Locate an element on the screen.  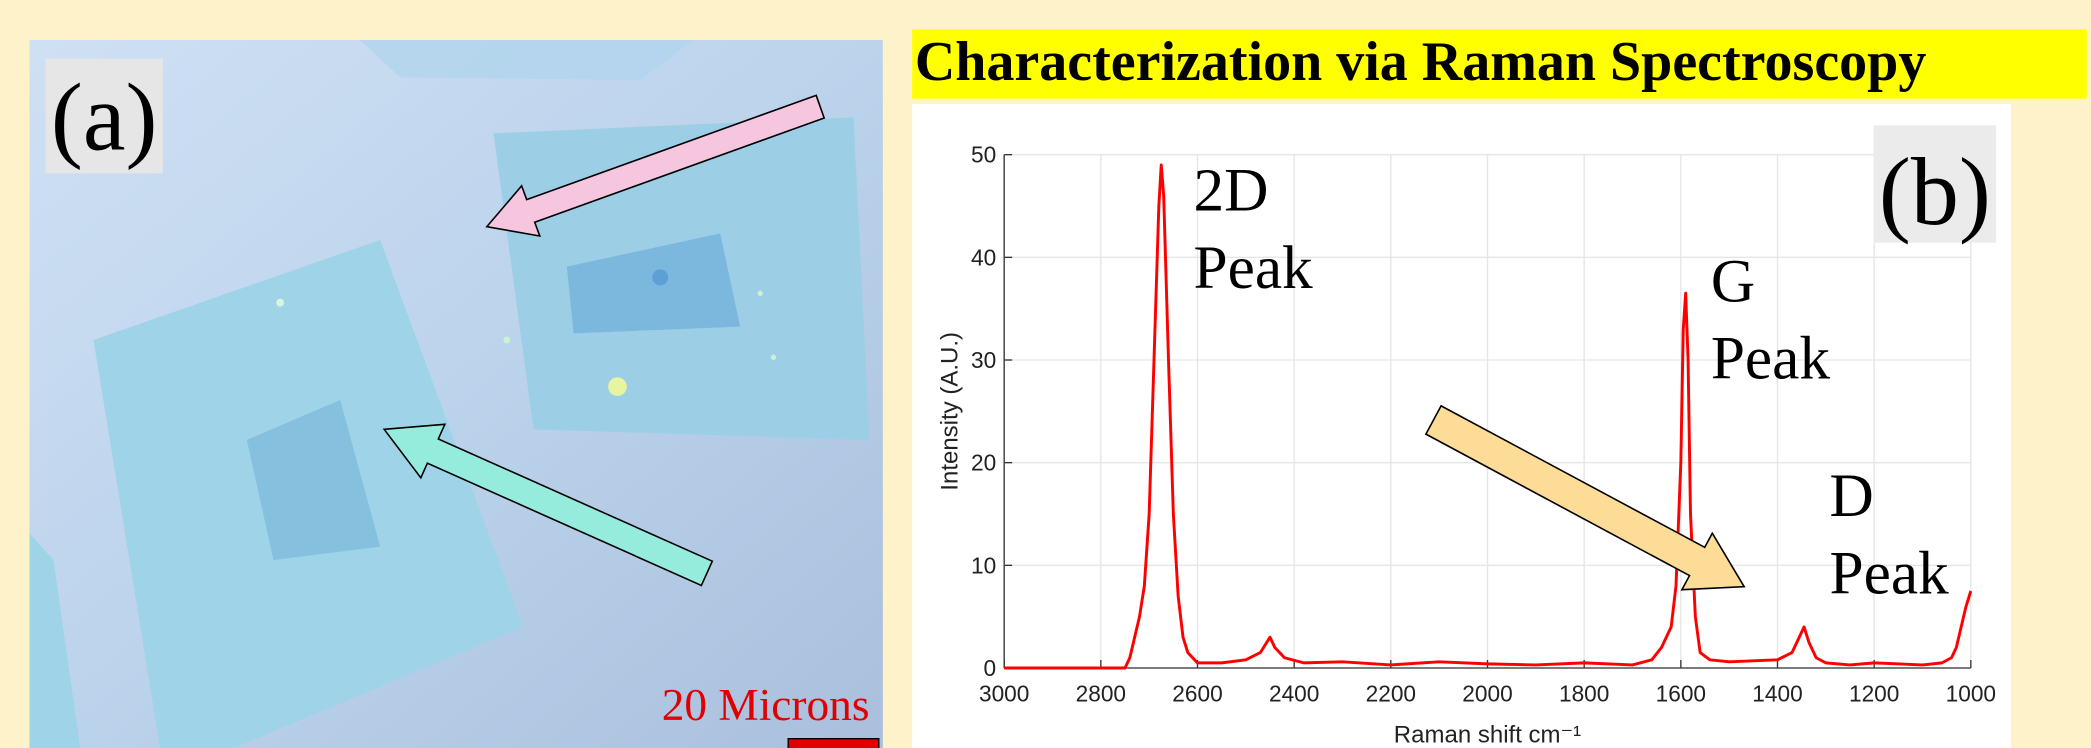
y-tick-label: 10 is located at coordinates (983, 565).